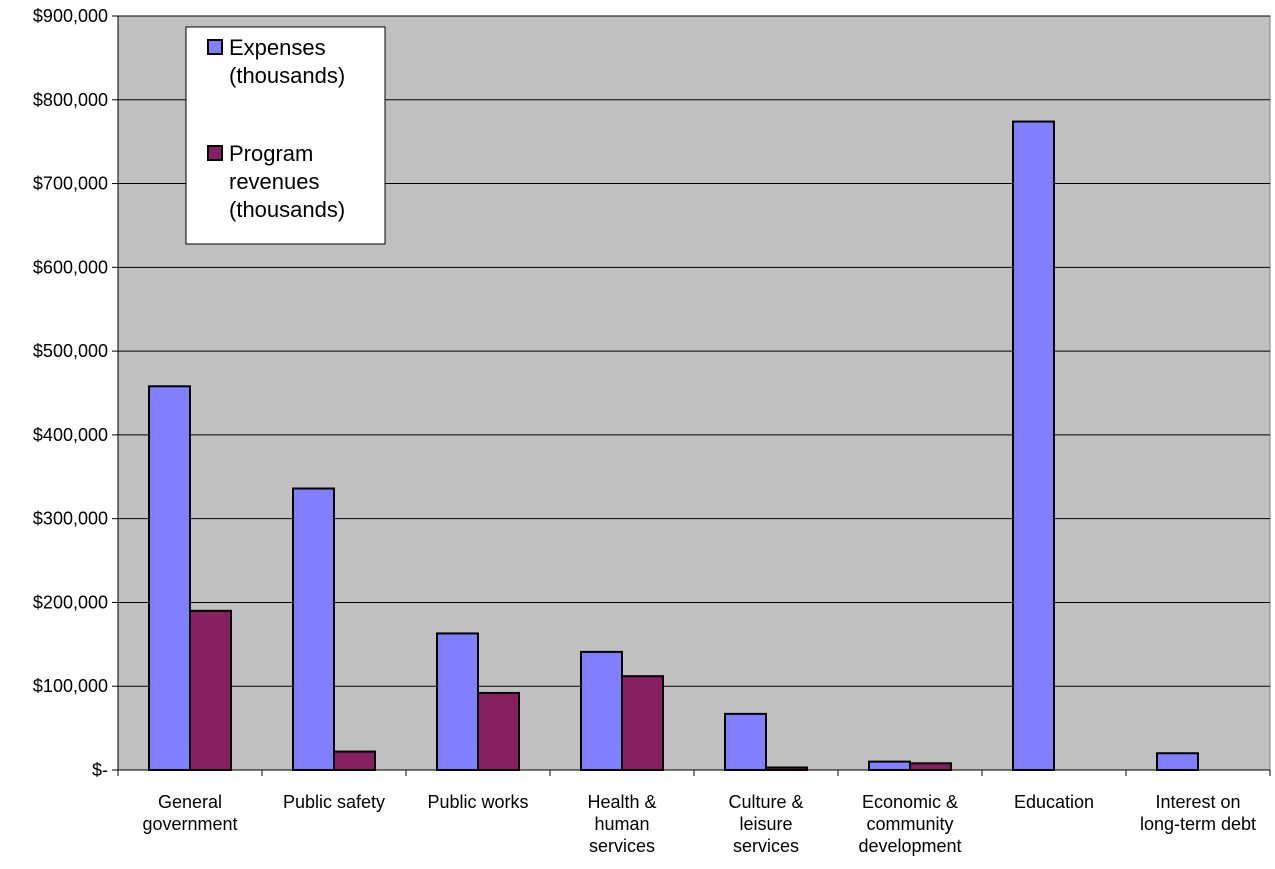  Describe the element at coordinates (1054, 802) in the screenshot. I see `x-tick-label: Education` at that location.